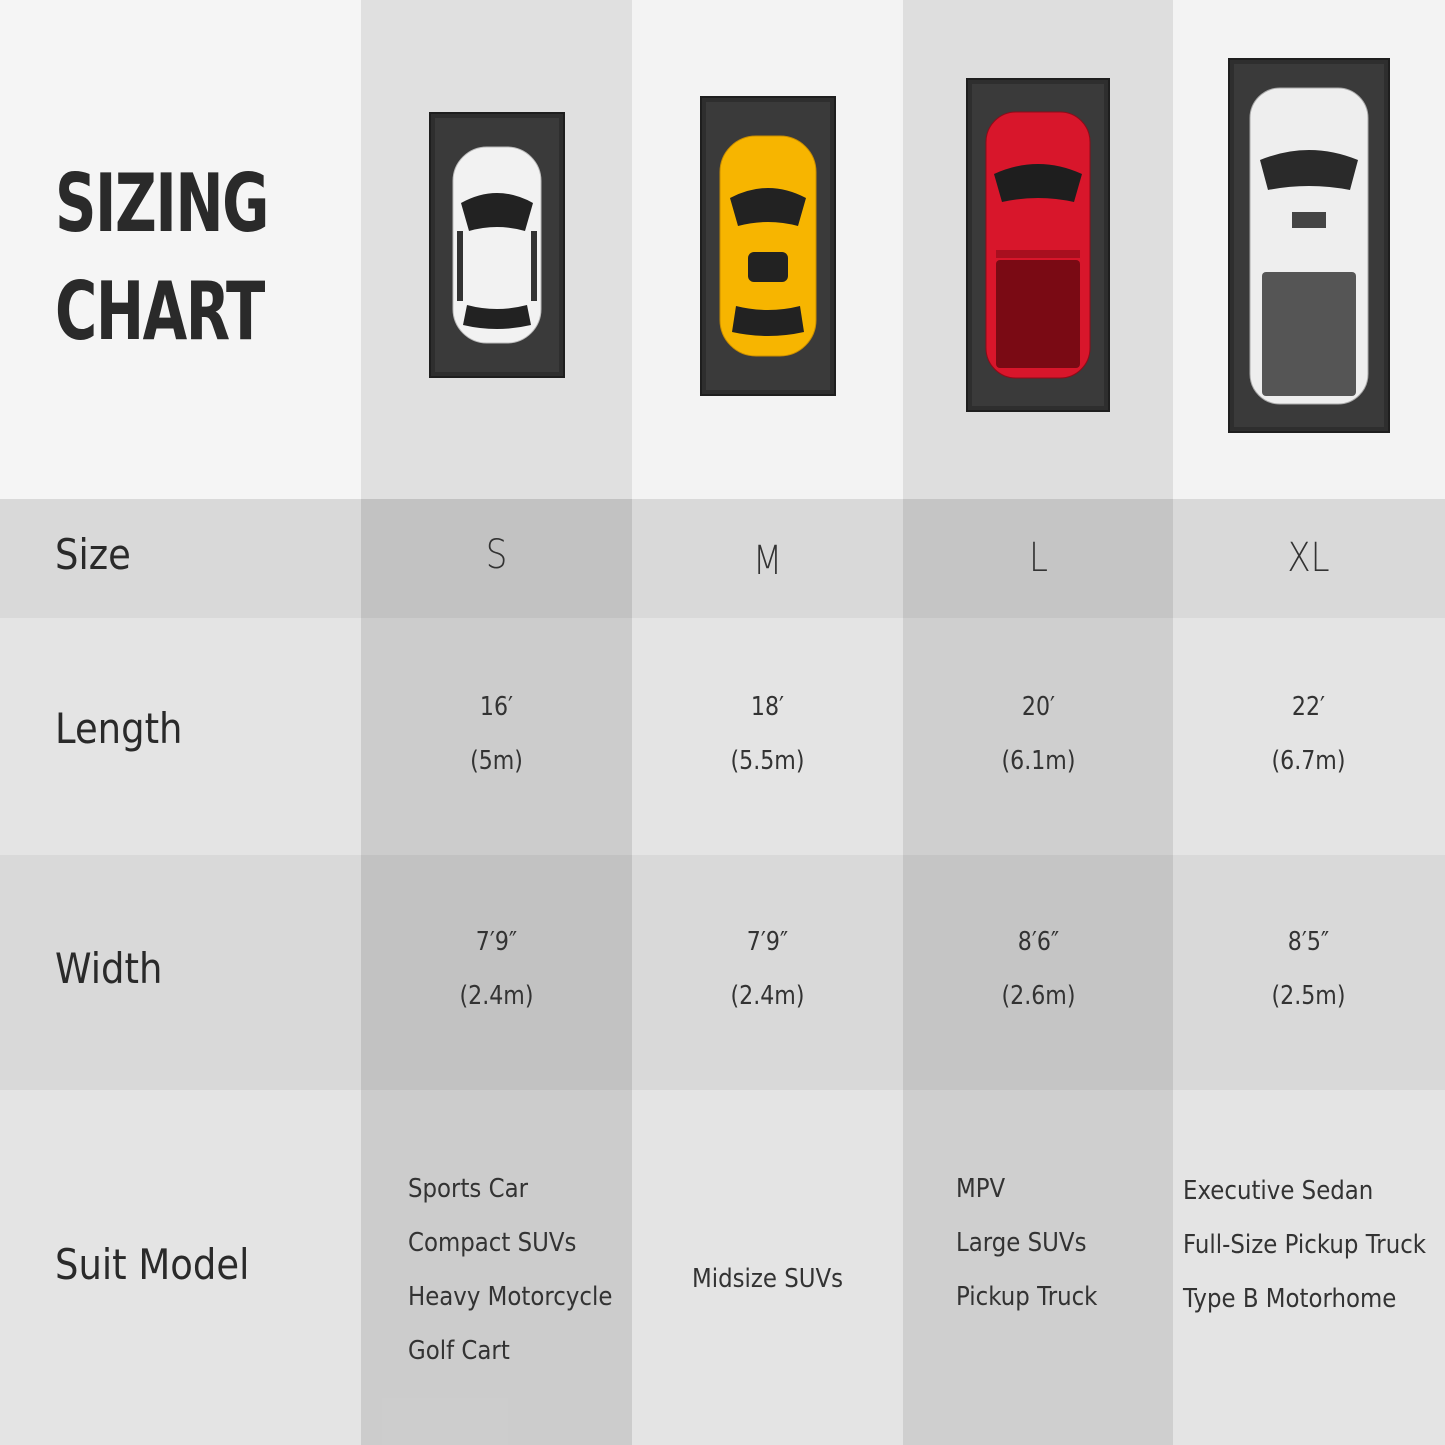  Describe the element at coordinates (1038, 942) in the screenshot. I see `width-ft: 8′6″` at that location.